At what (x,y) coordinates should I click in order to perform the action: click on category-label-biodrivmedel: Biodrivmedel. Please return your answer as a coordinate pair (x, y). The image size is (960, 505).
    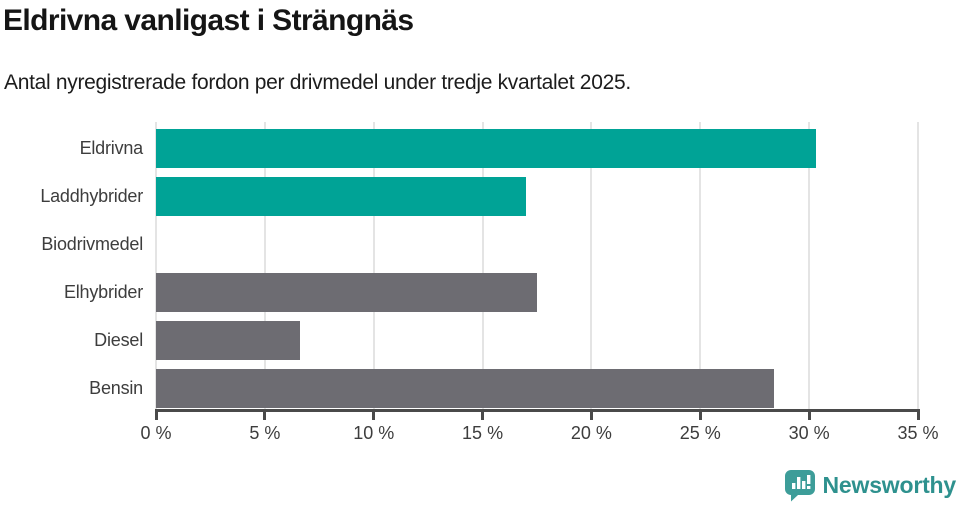
    Looking at the image, I should click on (92, 244).